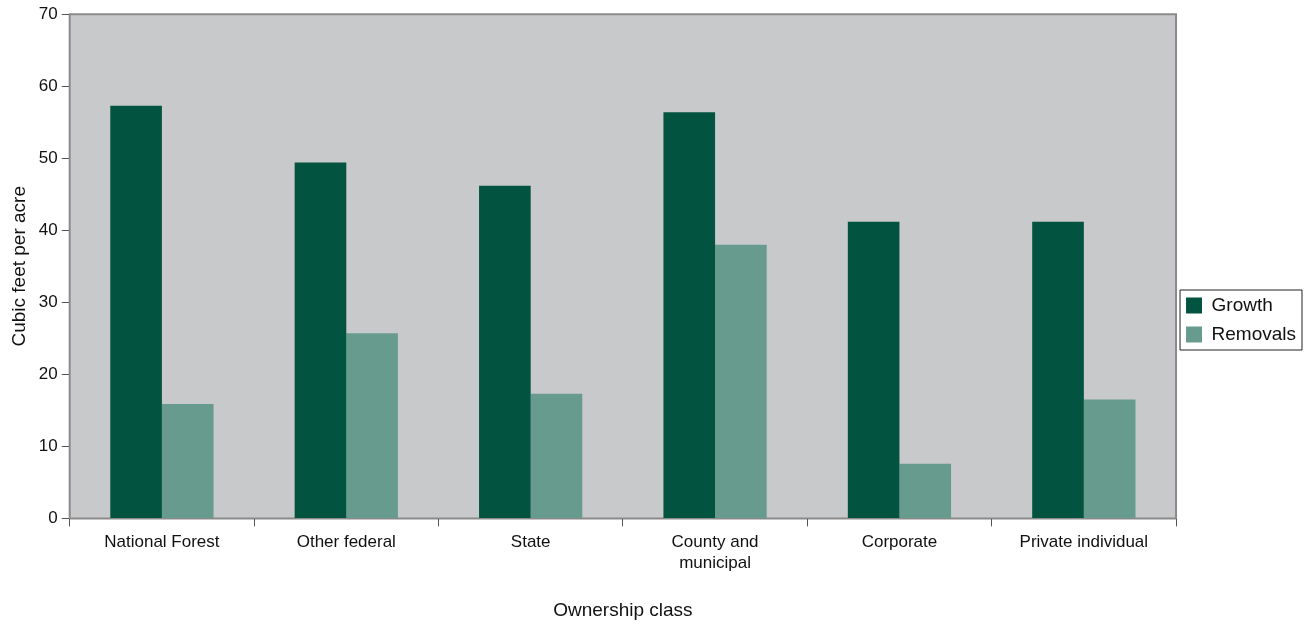 This screenshot has height=630, width=1310. Describe the element at coordinates (53, 518) in the screenshot. I see `y-tick-label: 0` at that location.